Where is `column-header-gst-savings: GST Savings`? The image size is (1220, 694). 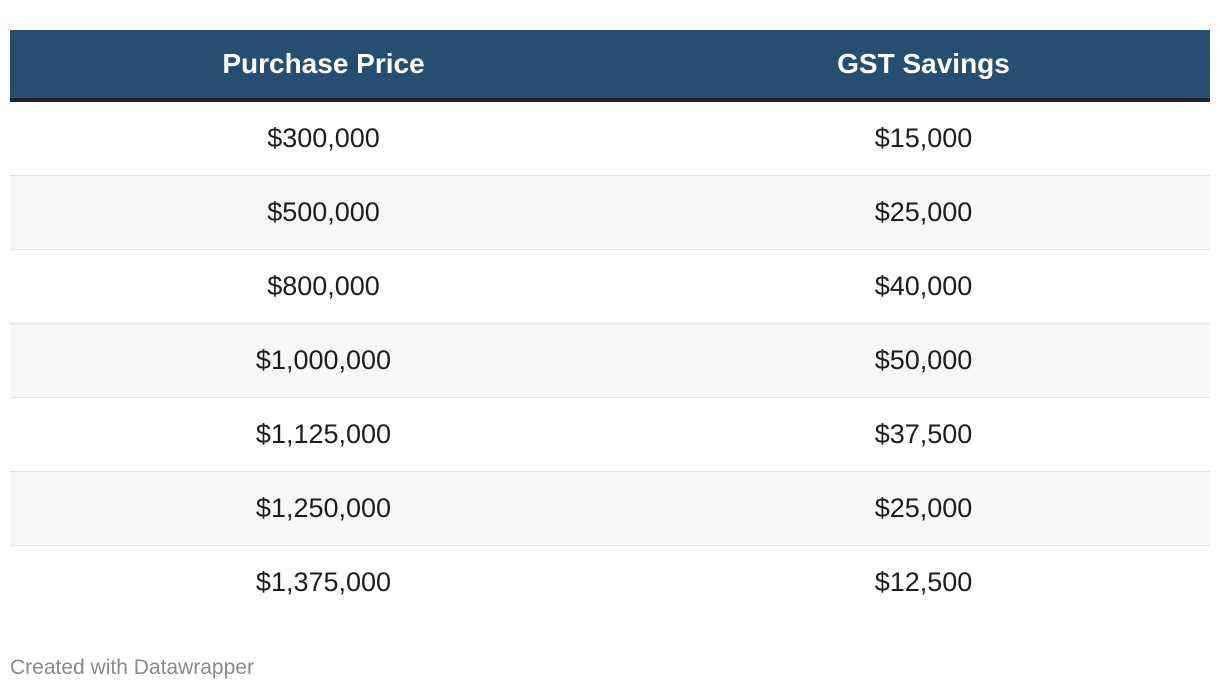
column-header-gst-savings: GST Savings is located at coordinates (923, 66).